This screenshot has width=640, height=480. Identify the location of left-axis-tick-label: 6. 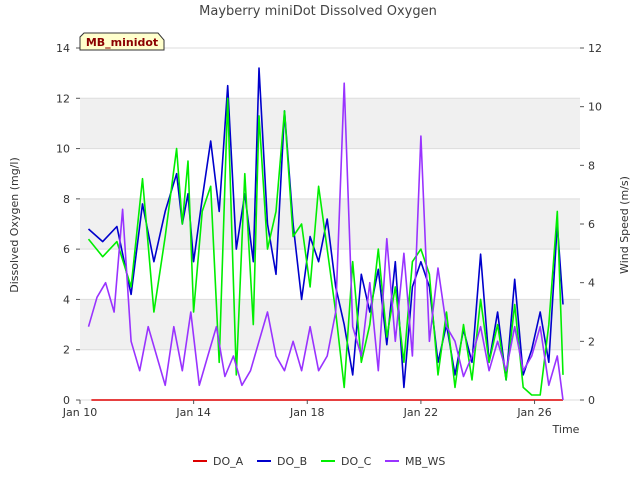
(66, 249).